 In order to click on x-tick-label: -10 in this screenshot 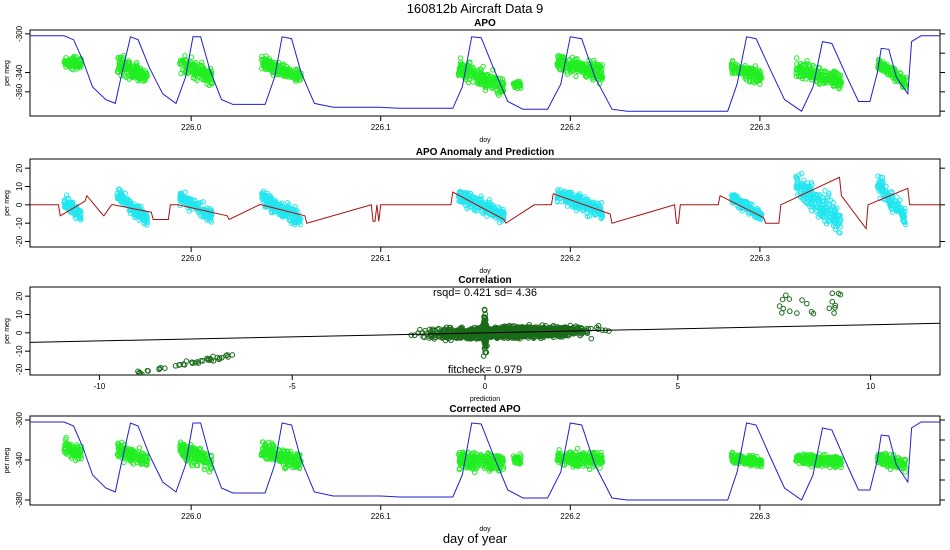, I will do `click(100, 386)`.